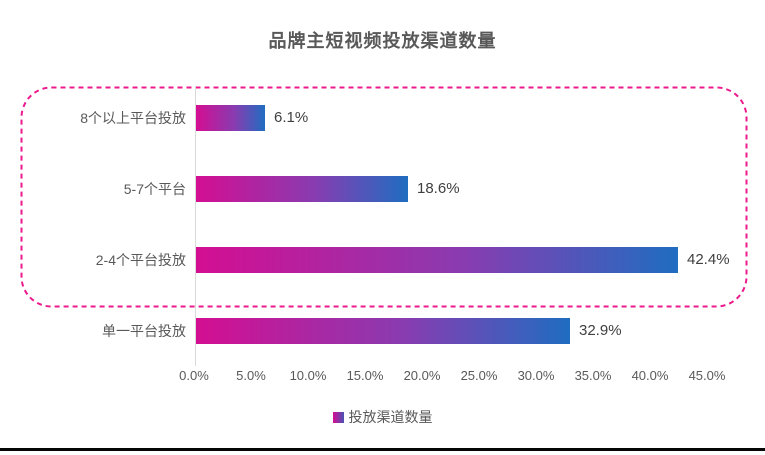 Image resolution: width=765 pixels, height=455 pixels. What do you see at coordinates (536, 375) in the screenshot?
I see `x-axis-tick-label: 30.0%` at bounding box center [536, 375].